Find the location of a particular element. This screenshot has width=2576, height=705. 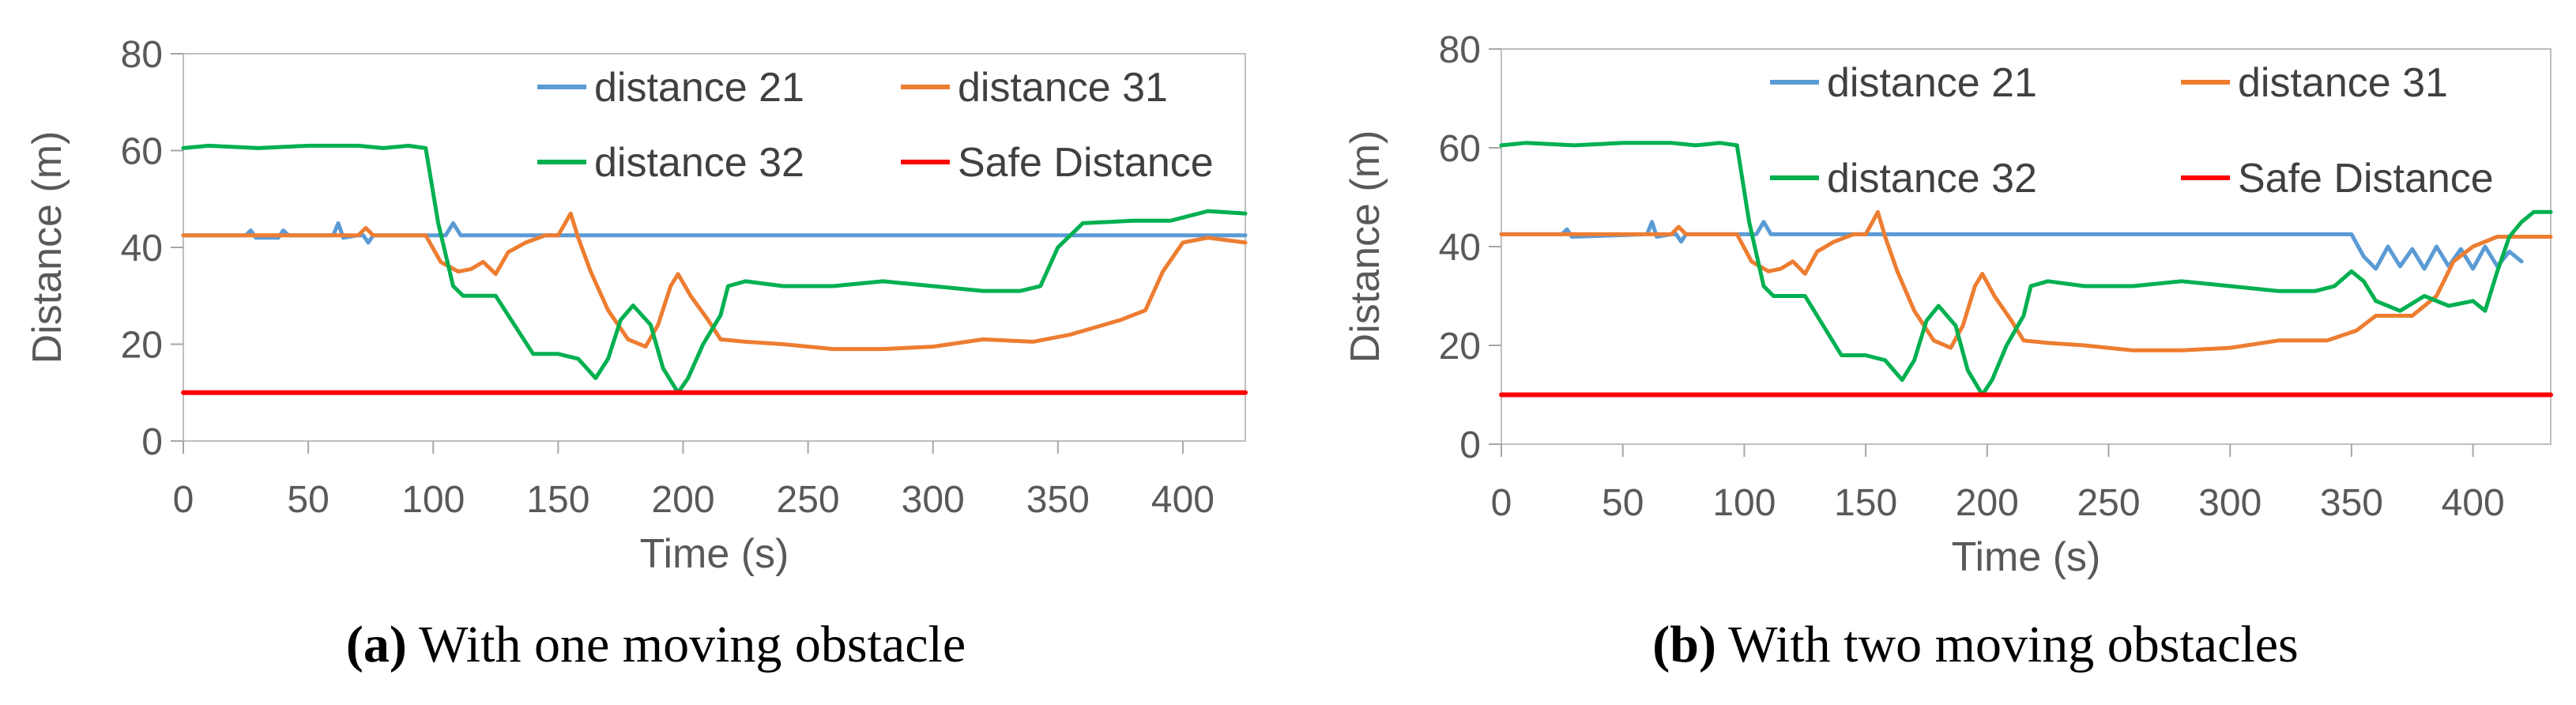

caption-one-moving-obstacle: (a) With one moving obstacle is located at coordinates (656, 645).